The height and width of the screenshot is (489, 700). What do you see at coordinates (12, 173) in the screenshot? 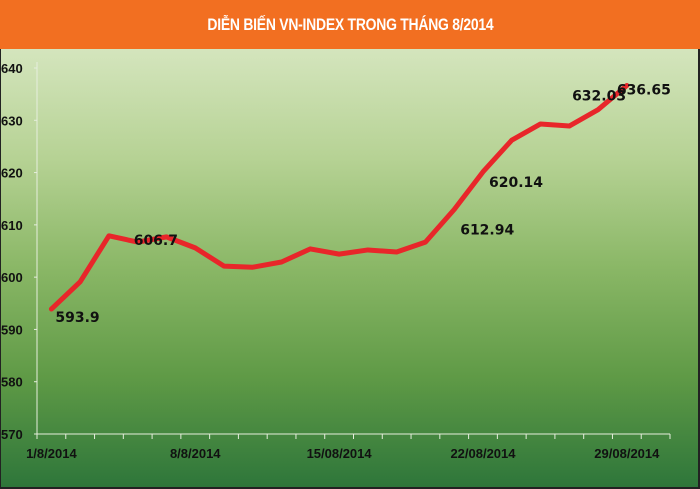
I see `y-tick-label: 620` at bounding box center [12, 173].